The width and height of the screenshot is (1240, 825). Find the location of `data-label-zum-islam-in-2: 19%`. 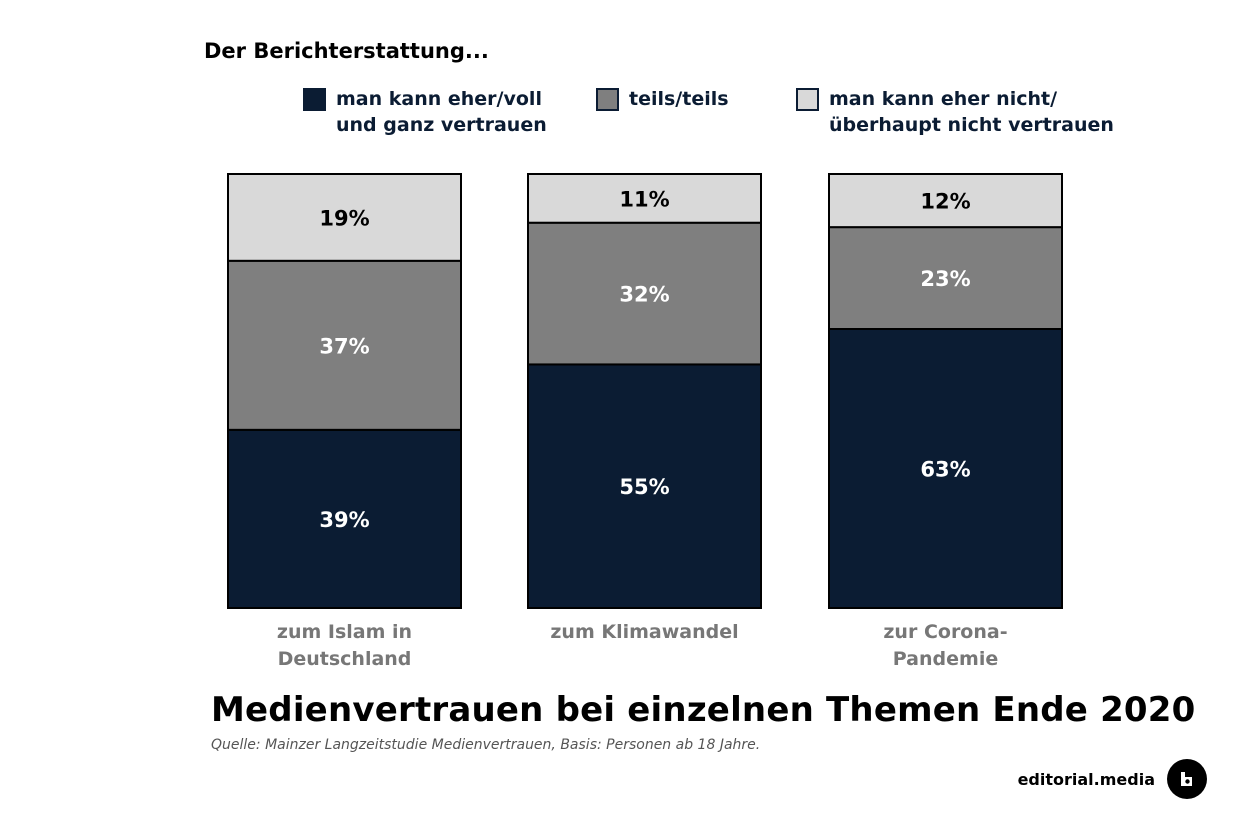

data-label-zum-islam-in-2: 19% is located at coordinates (344, 218).